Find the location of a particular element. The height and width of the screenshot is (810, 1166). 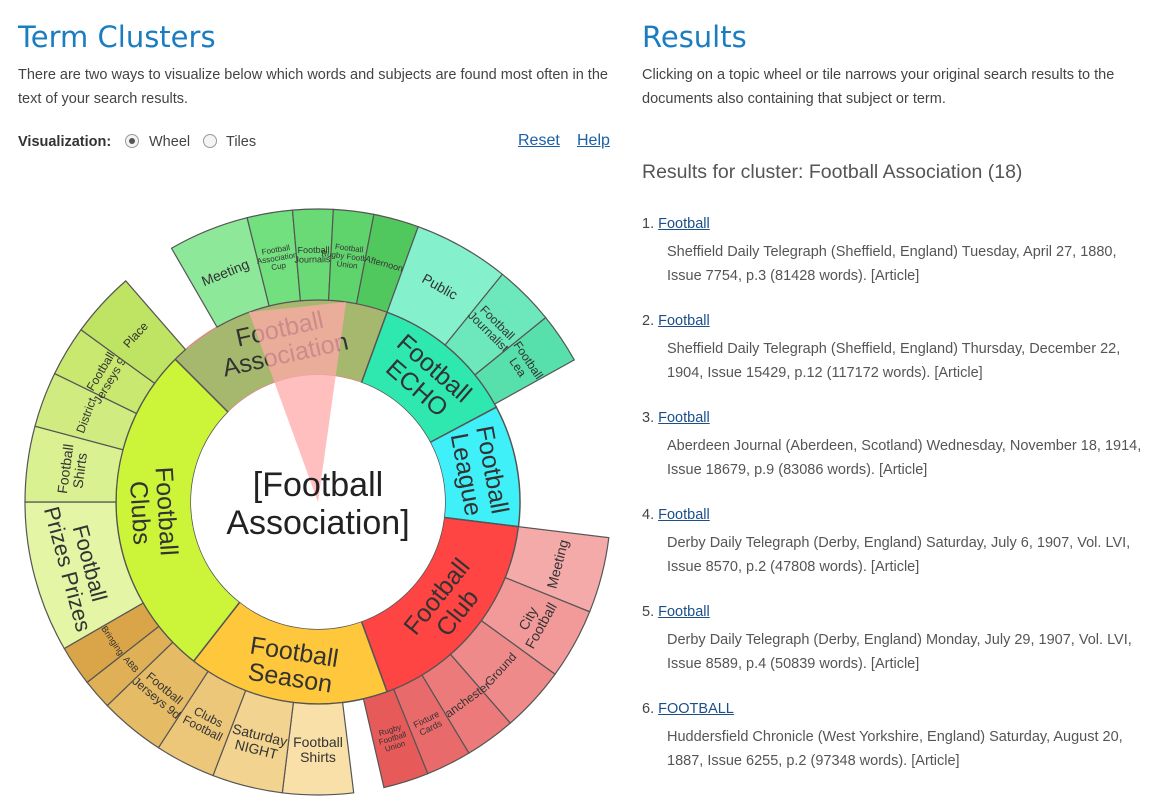

tiles-option-label: Tiles is located at coordinates (241, 142).